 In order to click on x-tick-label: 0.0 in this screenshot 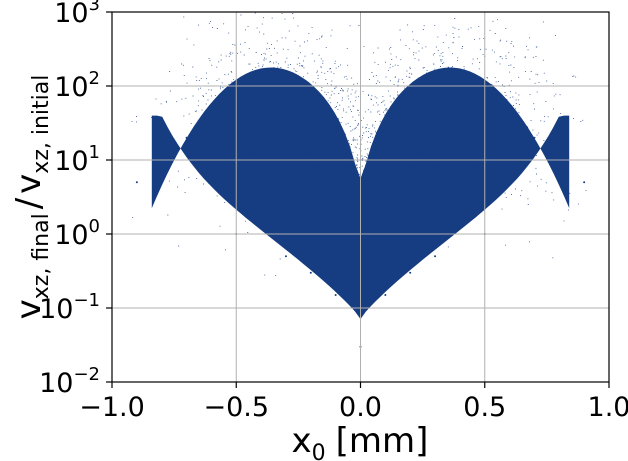, I will do `click(360, 407)`.